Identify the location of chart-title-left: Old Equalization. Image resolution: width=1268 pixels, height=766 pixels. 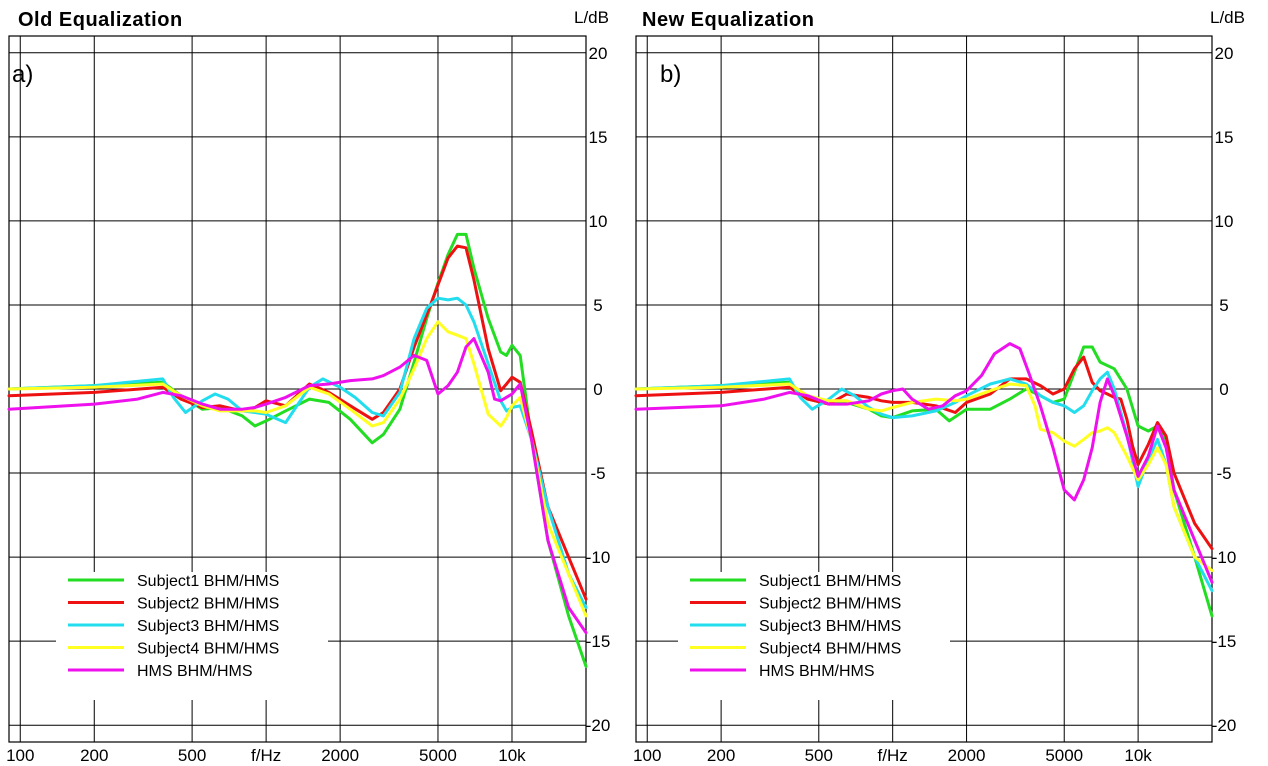
(100, 20).